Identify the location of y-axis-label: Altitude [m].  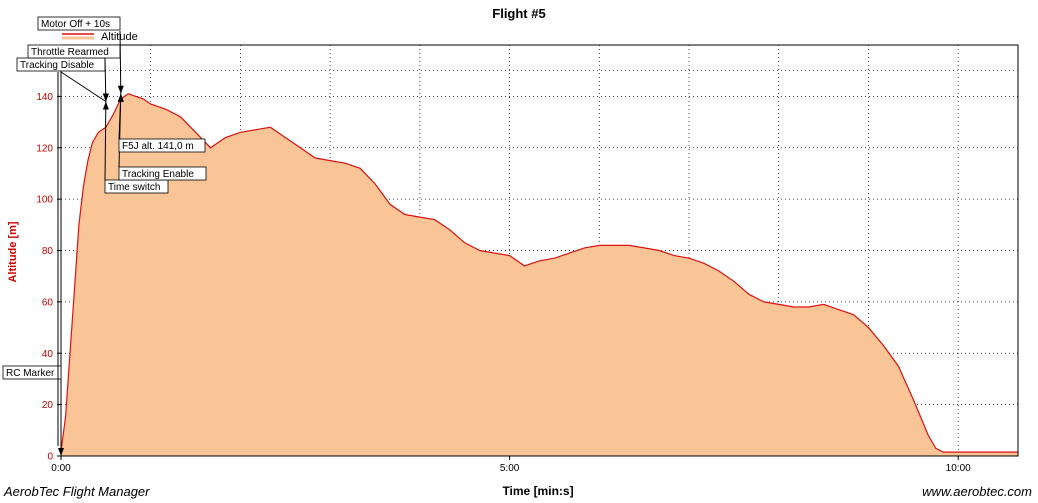
(13, 251).